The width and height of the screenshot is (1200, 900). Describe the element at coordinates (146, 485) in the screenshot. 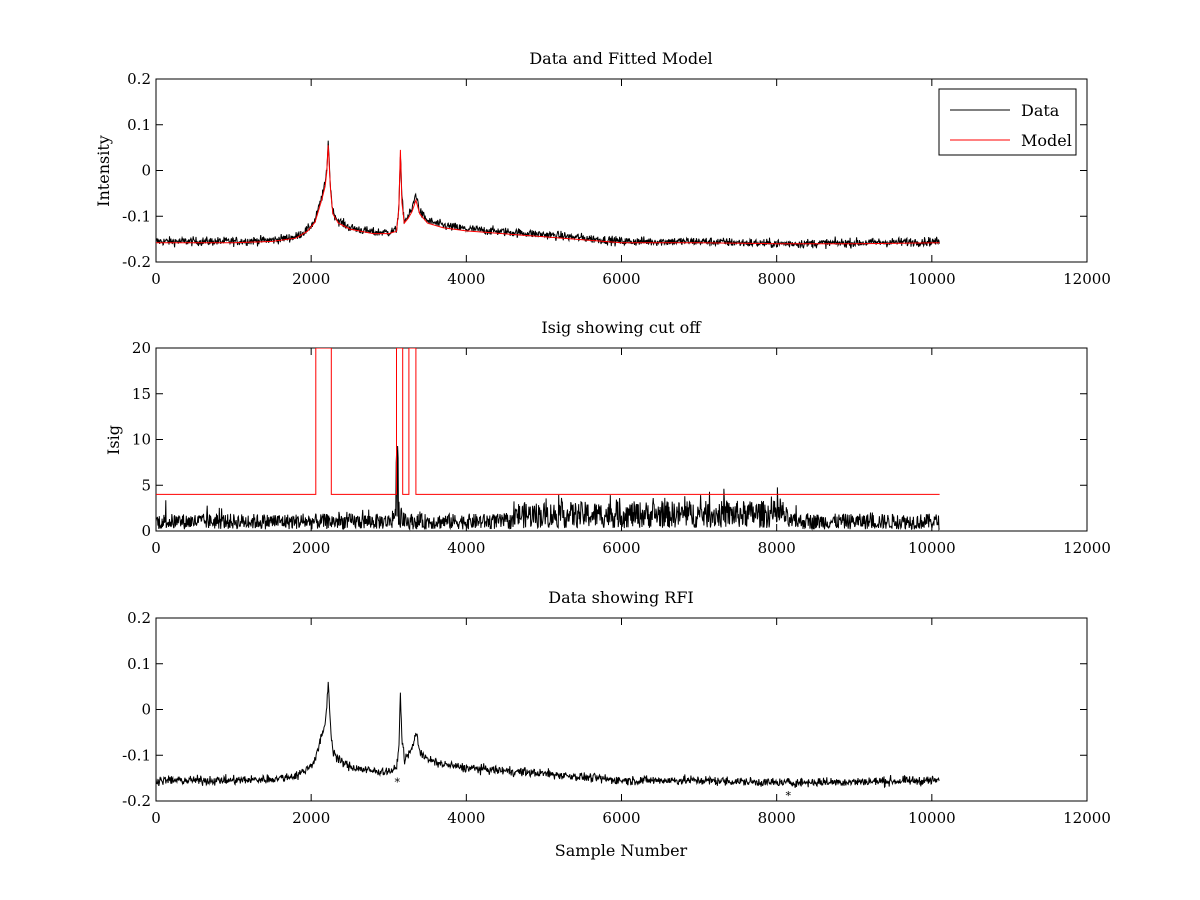

I see `y-tick-label: 5` at that location.